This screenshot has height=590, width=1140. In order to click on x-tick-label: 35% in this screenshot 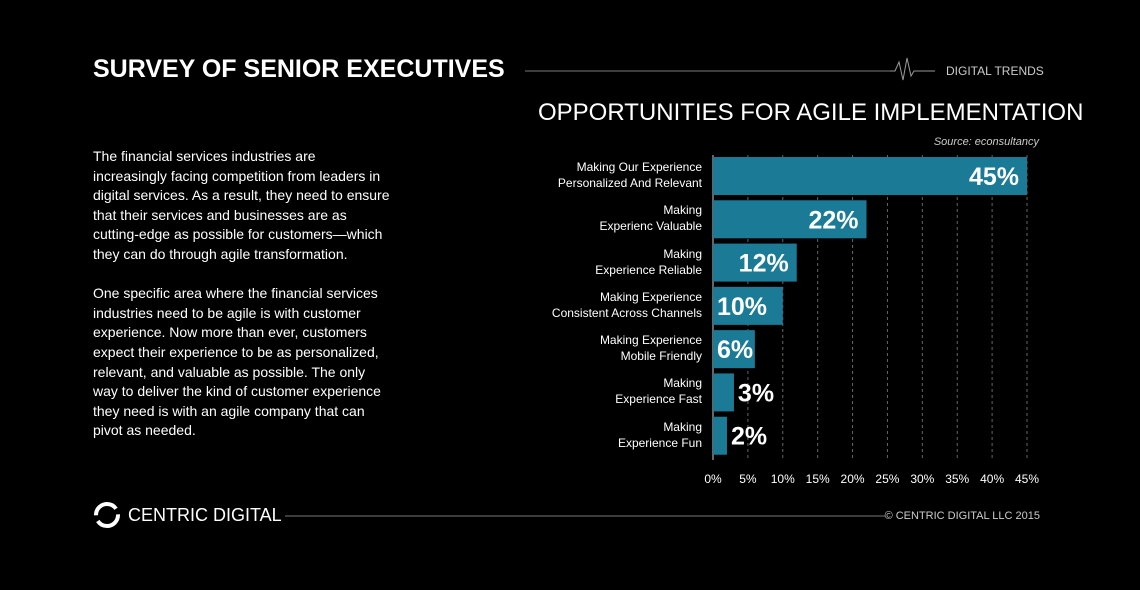, I will do `click(957, 479)`.